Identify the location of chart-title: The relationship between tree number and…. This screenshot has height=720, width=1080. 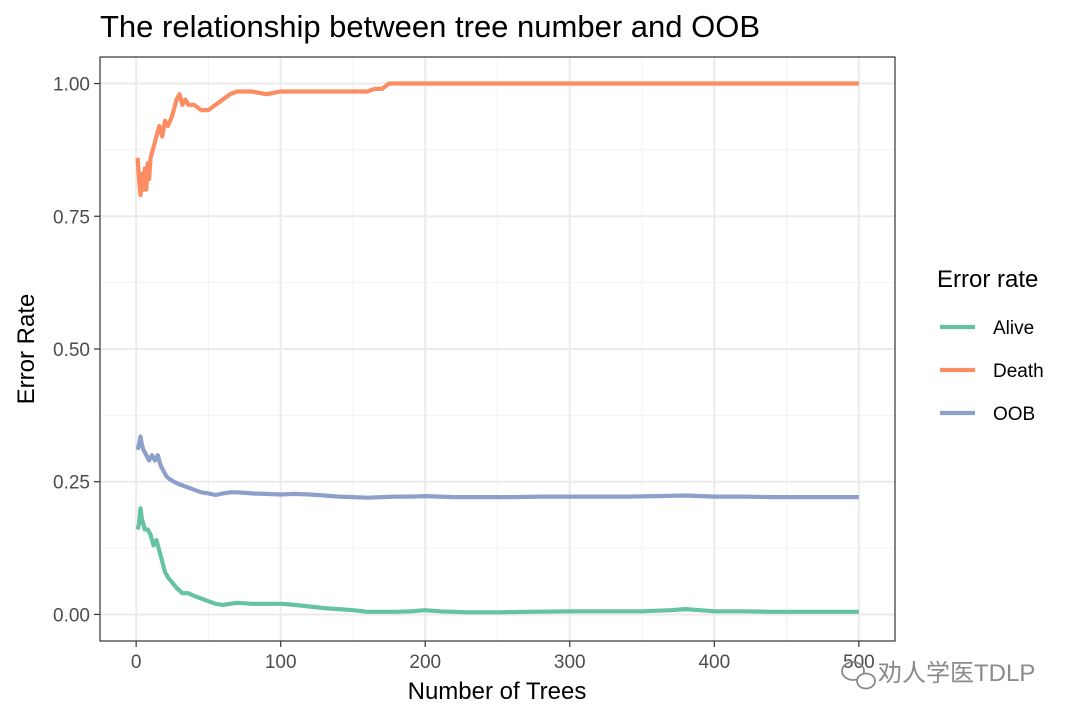
(430, 26).